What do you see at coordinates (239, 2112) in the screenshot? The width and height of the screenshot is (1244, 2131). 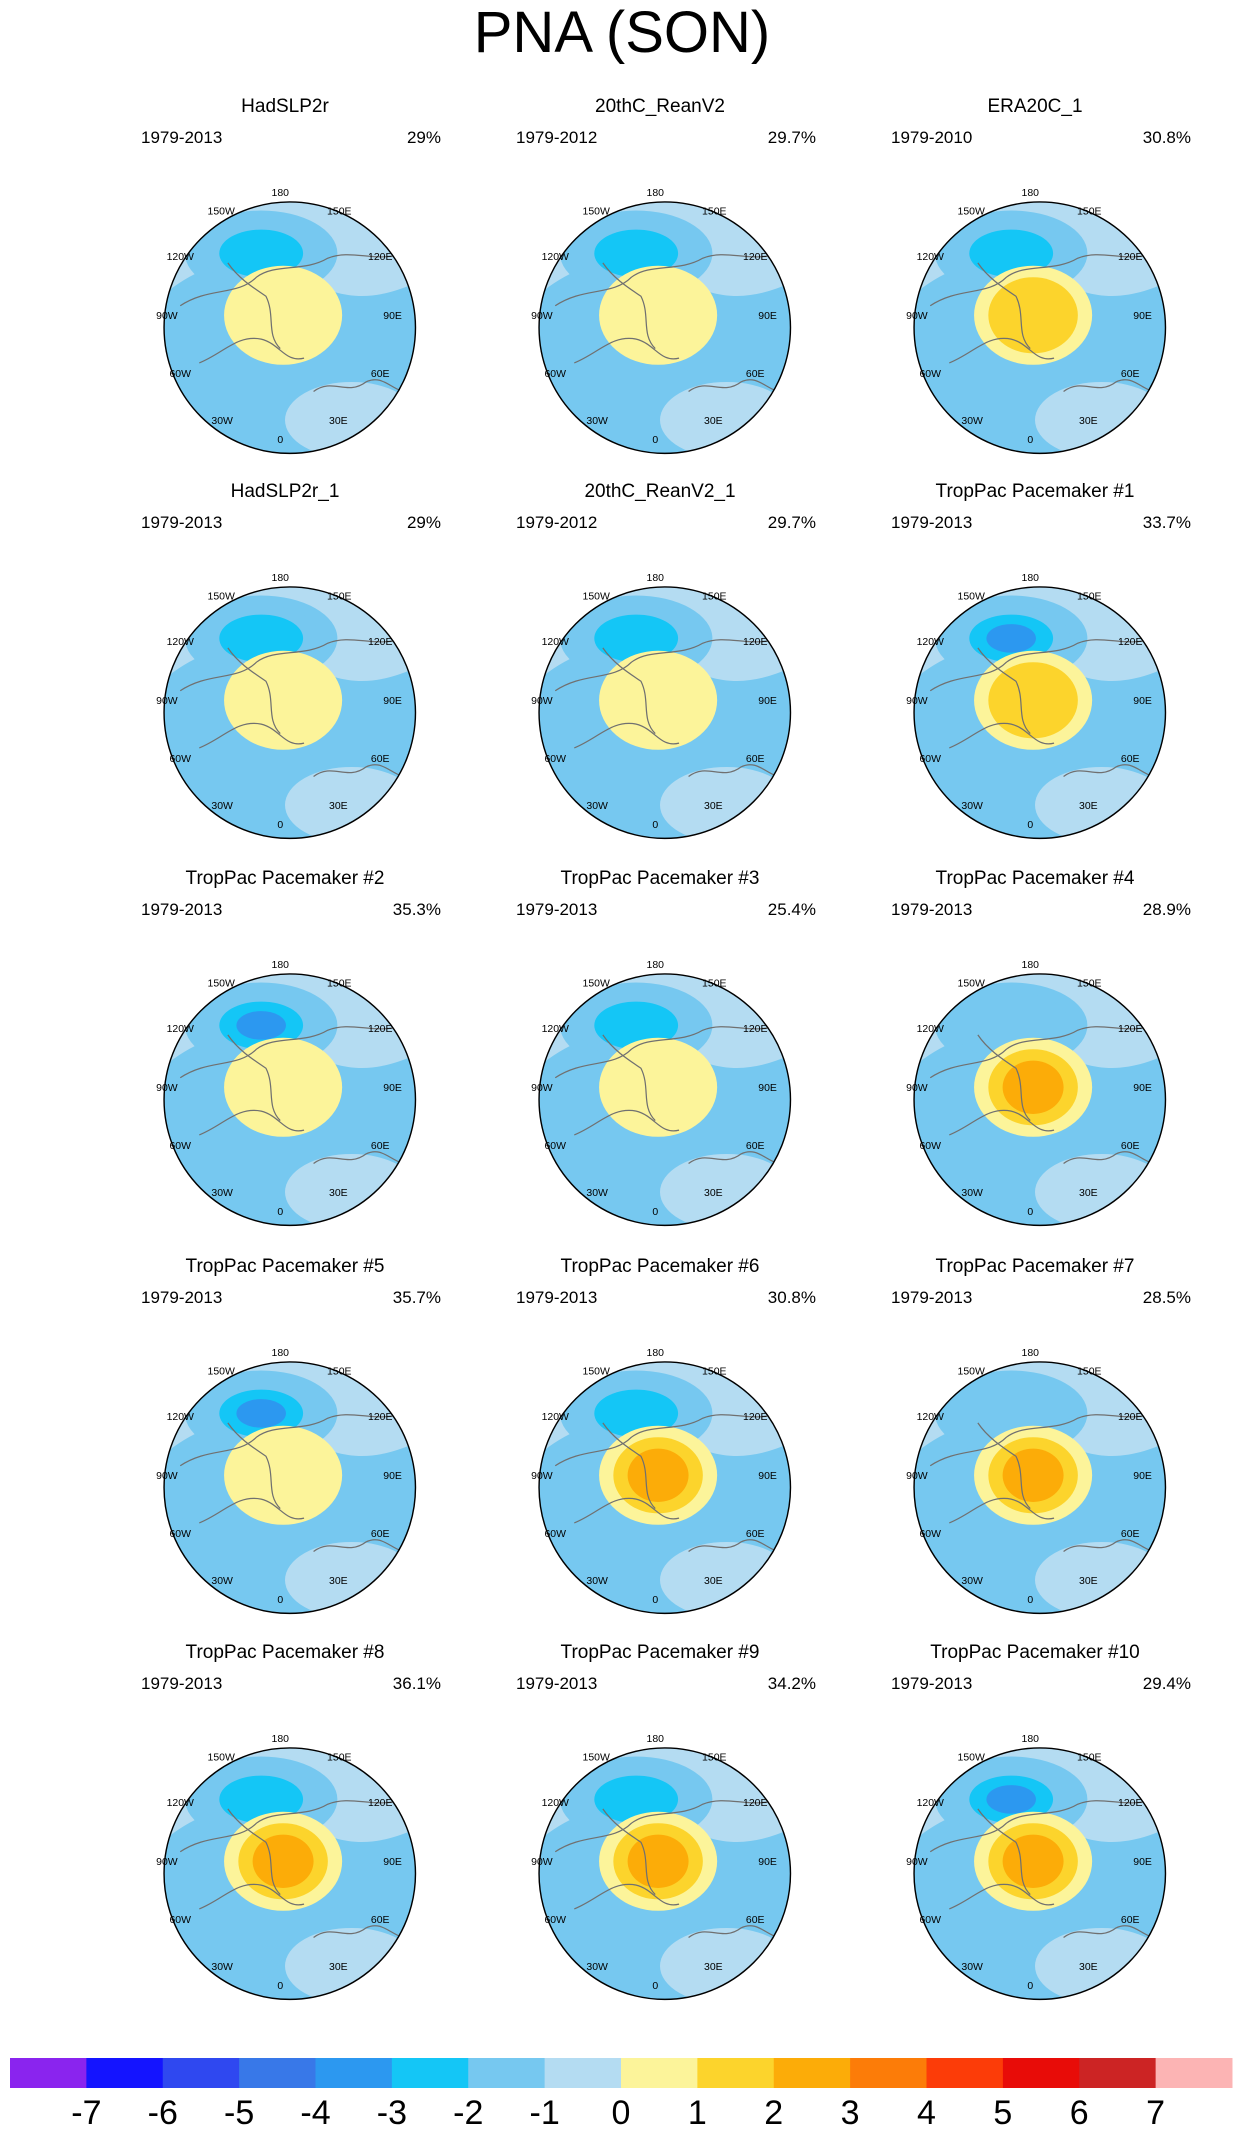 I see `colorbar-label: -5` at bounding box center [239, 2112].